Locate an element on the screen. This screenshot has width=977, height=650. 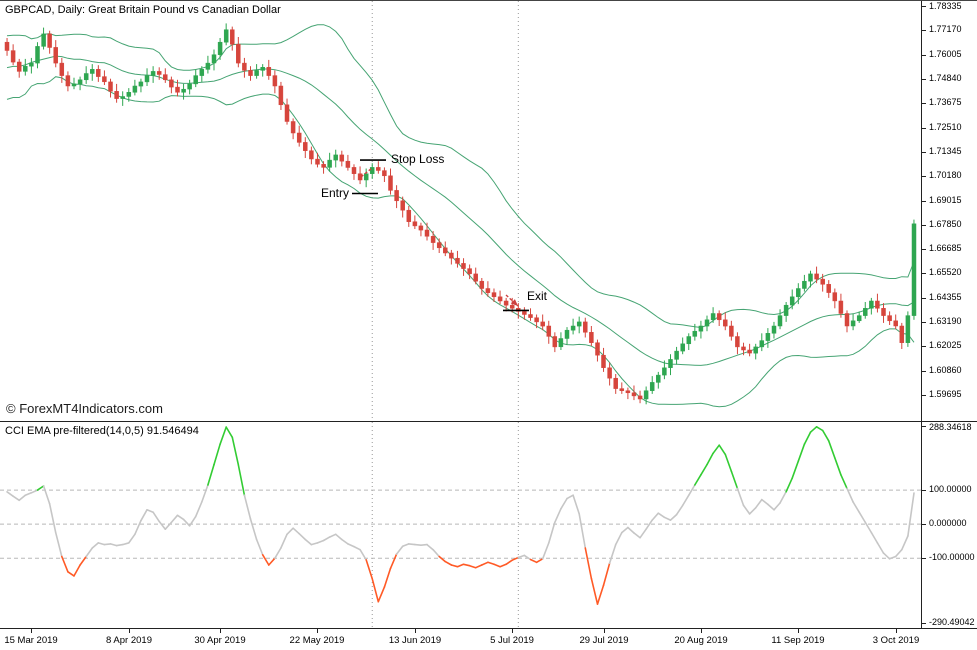
annotation-entry-label: Entry is located at coordinates (334, 192).